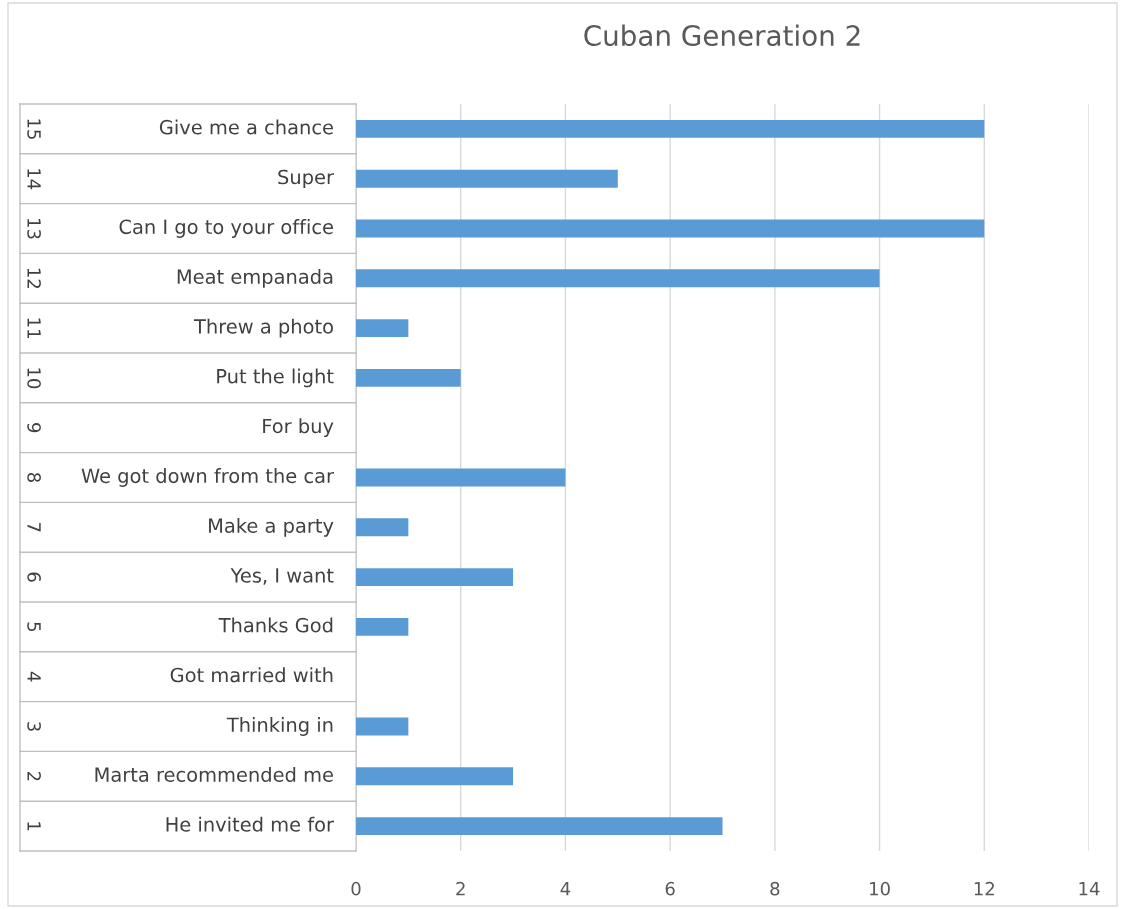  What do you see at coordinates (34, 129) in the screenshot?
I see `y2-tick-label: 15` at bounding box center [34, 129].